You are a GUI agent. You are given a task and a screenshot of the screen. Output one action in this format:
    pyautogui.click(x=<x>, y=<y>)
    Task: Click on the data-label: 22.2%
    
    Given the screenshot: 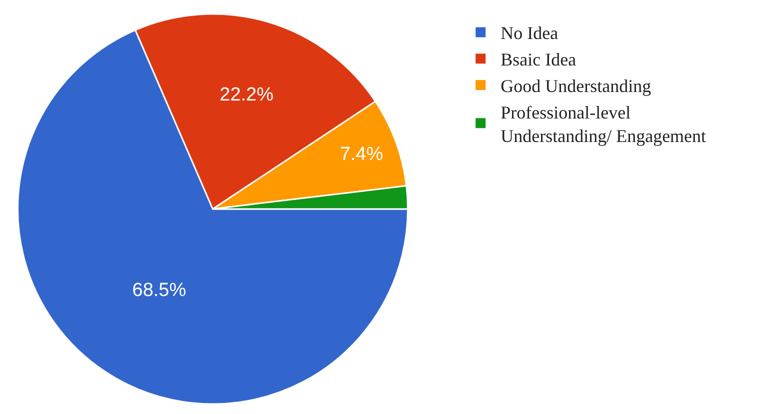 What is the action you would take?
    pyautogui.click(x=247, y=95)
    